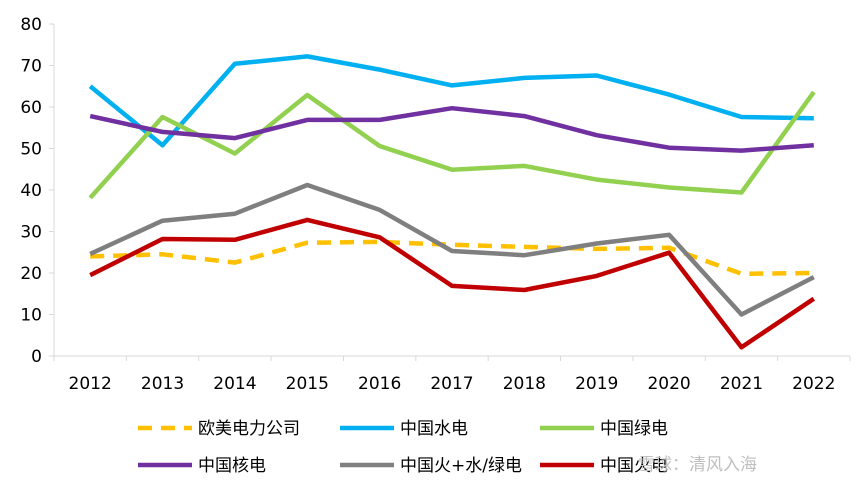 The width and height of the screenshot is (865, 496). Describe the element at coordinates (31, 67) in the screenshot. I see `y-tick-label: 70` at that location.